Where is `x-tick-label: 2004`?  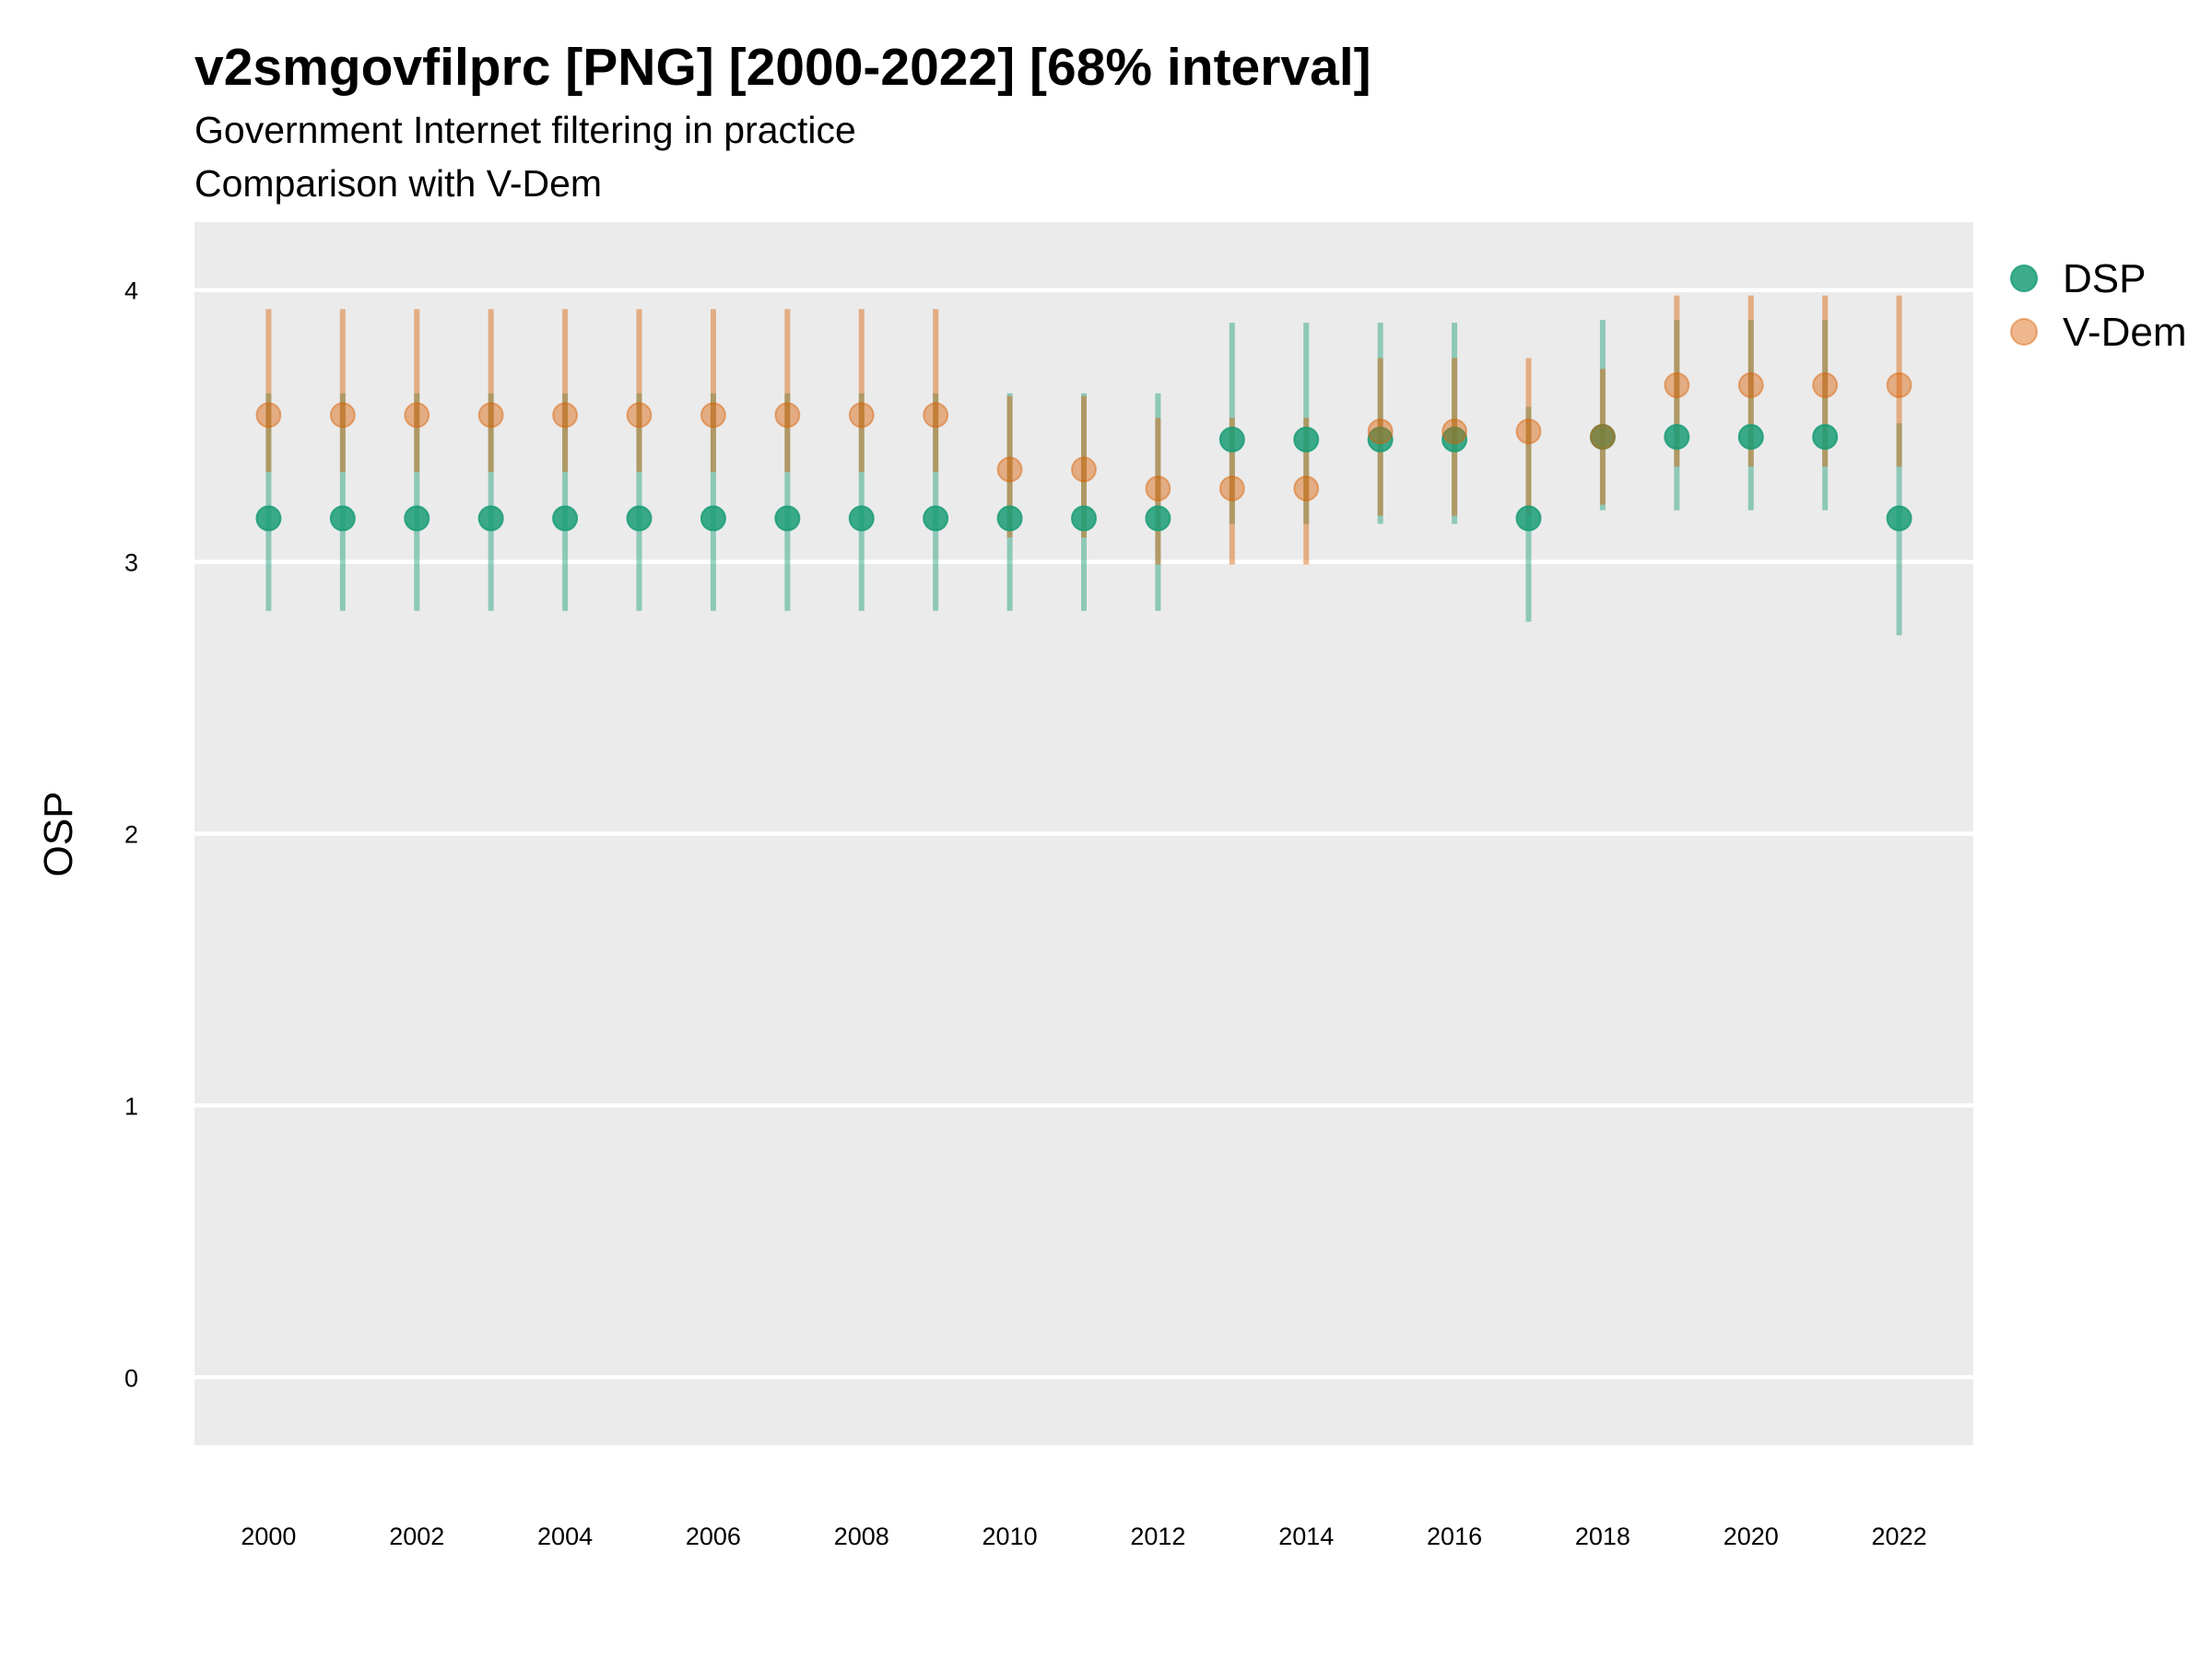
x-tick-label: 2004 is located at coordinates (565, 1536).